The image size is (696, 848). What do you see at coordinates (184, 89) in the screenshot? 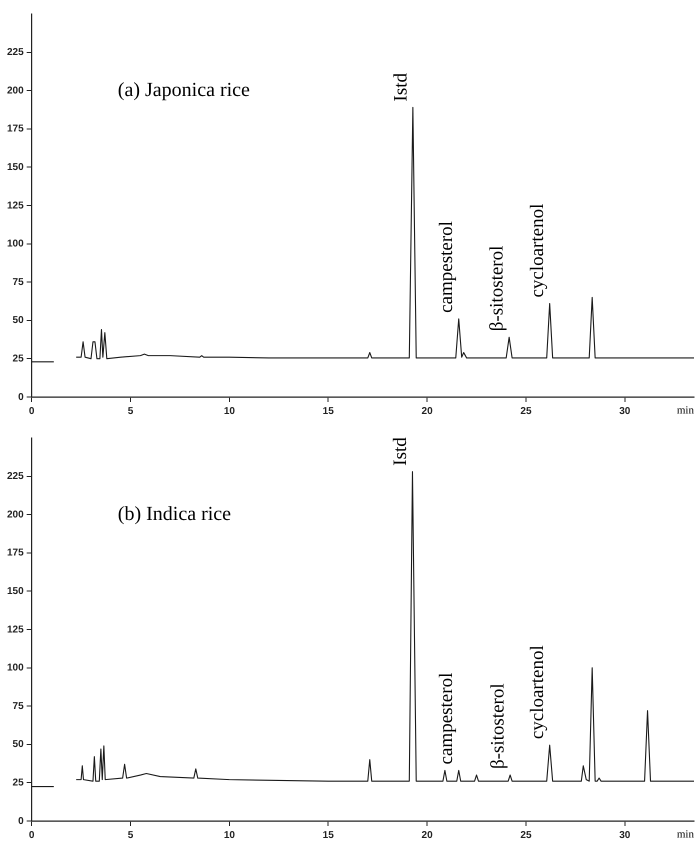
I see `text: (a) Japonica rice` at bounding box center [184, 89].